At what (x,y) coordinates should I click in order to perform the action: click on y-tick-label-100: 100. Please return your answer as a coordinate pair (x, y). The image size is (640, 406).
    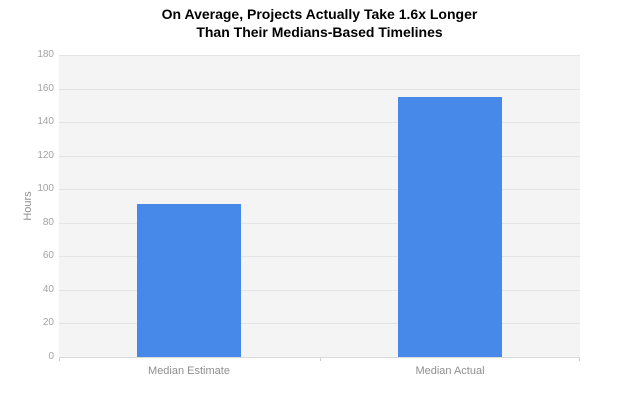
    Looking at the image, I should click on (45, 188).